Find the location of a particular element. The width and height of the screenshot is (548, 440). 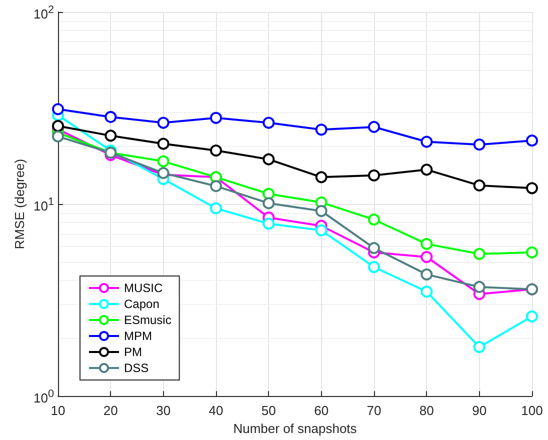

x-tick-label: 20 is located at coordinates (110, 410).